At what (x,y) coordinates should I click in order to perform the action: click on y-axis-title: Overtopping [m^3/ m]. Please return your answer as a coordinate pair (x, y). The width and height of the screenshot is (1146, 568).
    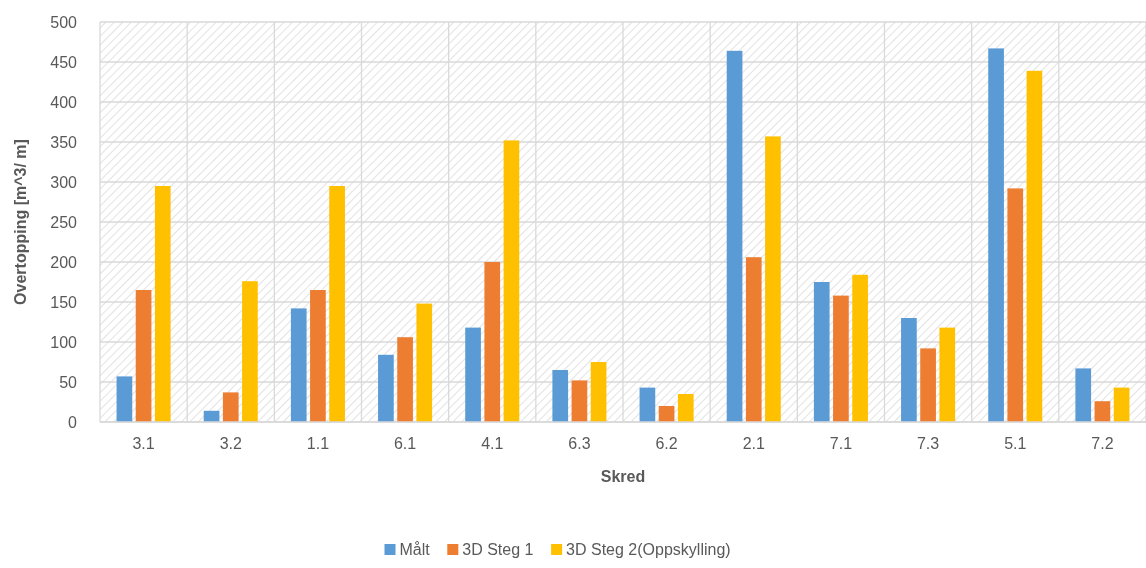
    Looking at the image, I should click on (20, 222).